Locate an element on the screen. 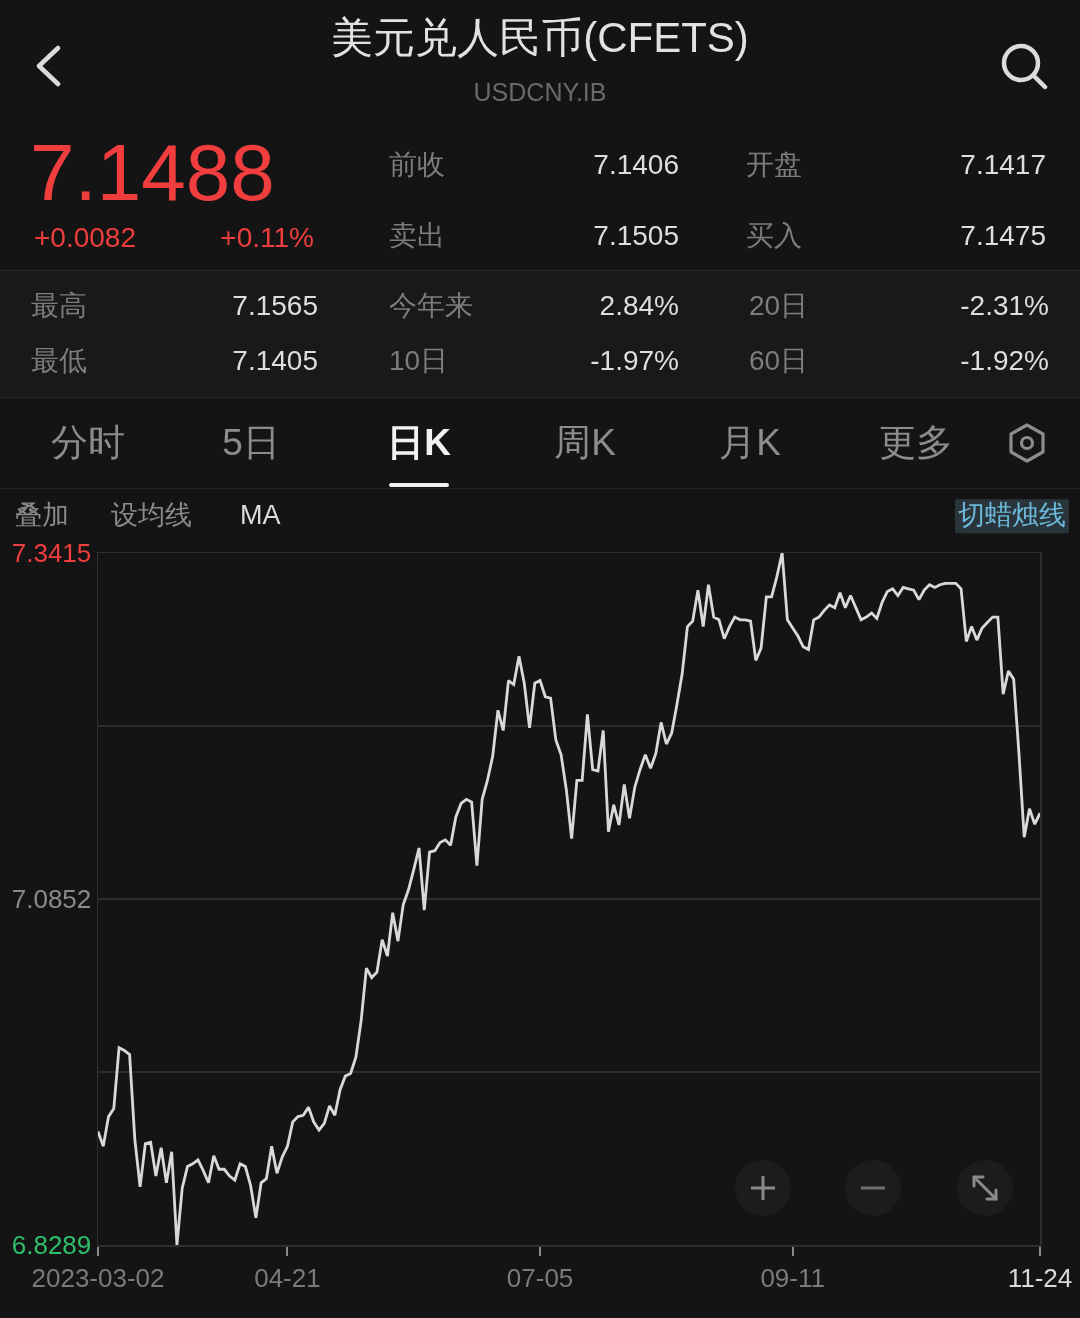 The height and width of the screenshot is (1318, 1080). text: 7.1565 is located at coordinates (275, 305).